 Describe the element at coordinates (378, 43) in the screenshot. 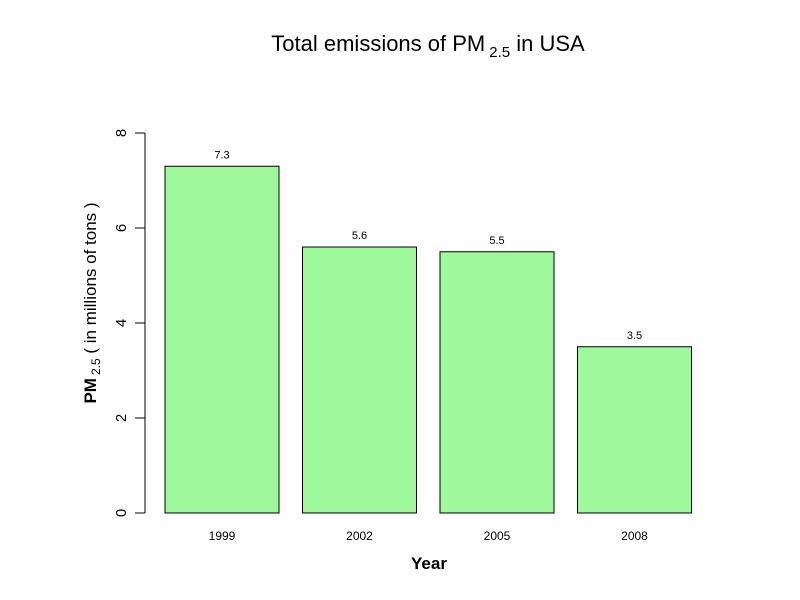

I see `chart-title-main: Total emissions of PM` at that location.